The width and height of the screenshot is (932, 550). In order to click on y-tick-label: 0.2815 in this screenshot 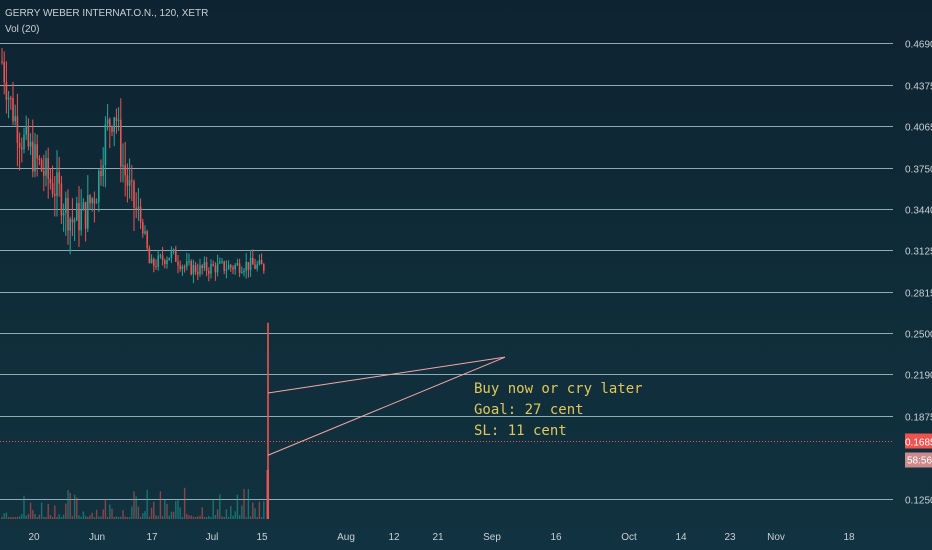, I will do `click(918, 294)`.